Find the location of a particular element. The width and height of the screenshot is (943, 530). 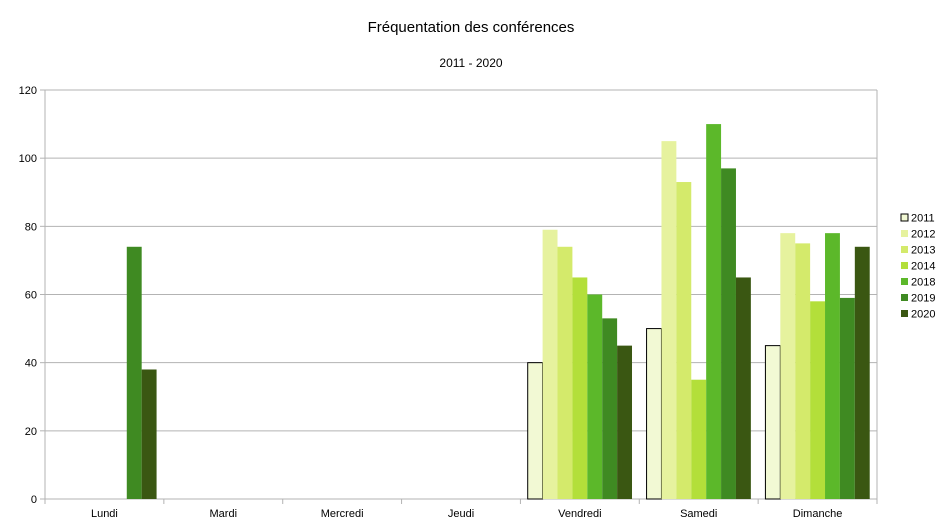

y-tick-label: 100 is located at coordinates (28, 159).